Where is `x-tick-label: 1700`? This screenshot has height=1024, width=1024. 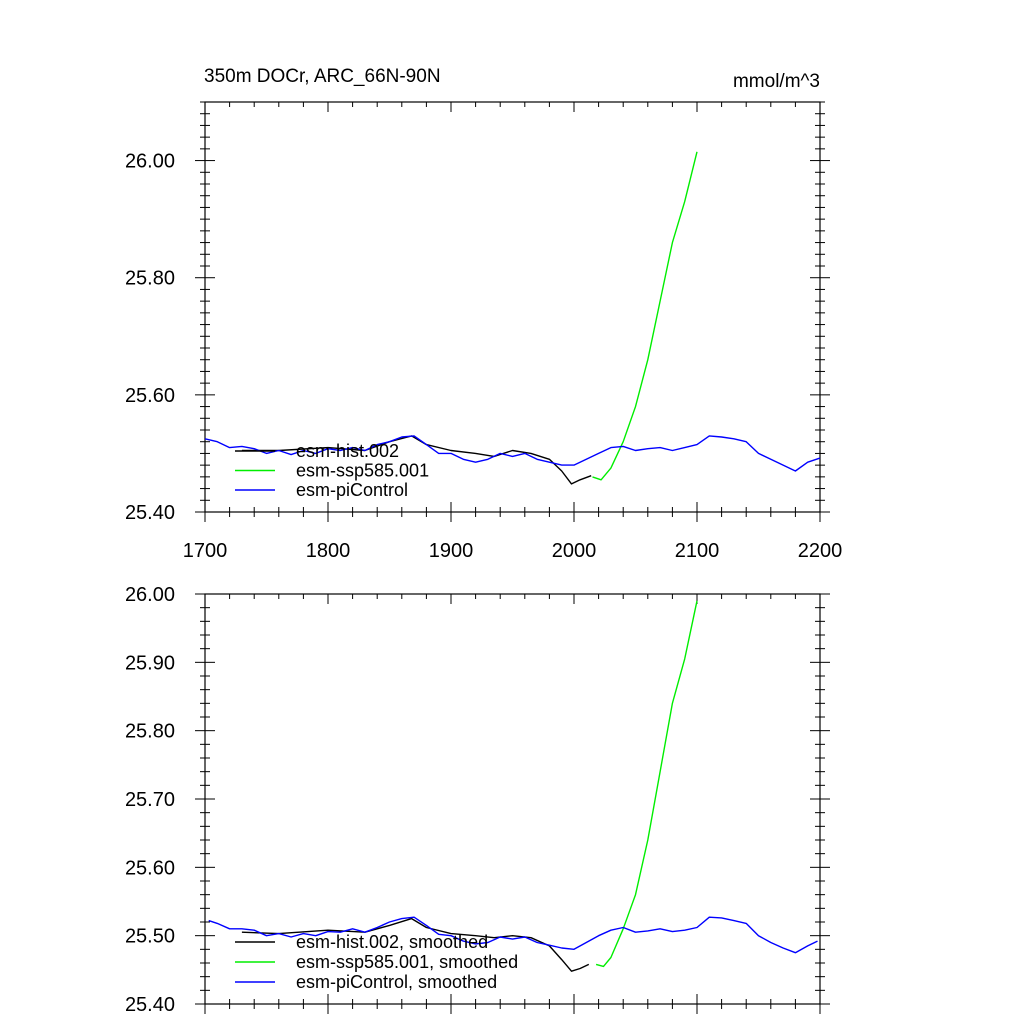
x-tick-label: 1700 is located at coordinates (205, 551).